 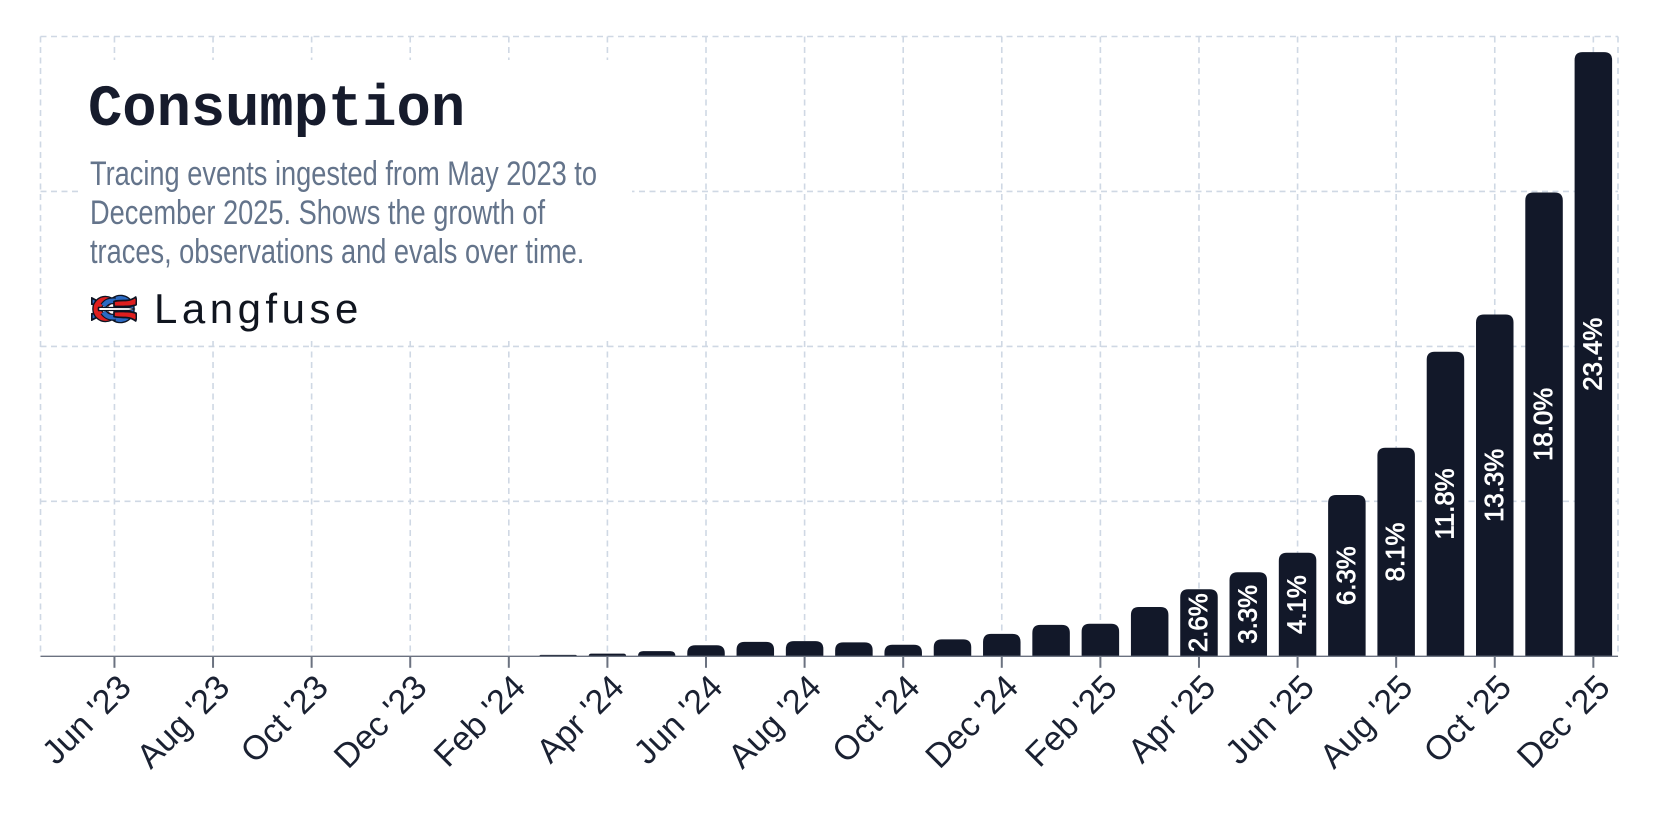 I want to click on svg-text: 13.3%, so click(x=1495, y=485).